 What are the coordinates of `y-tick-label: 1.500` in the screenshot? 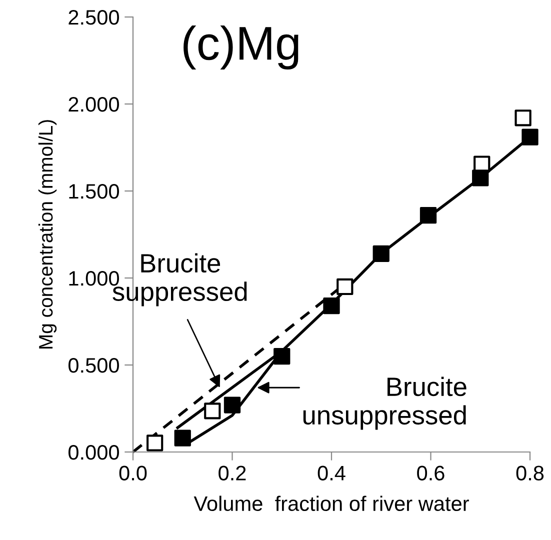 It's located at (94, 191).